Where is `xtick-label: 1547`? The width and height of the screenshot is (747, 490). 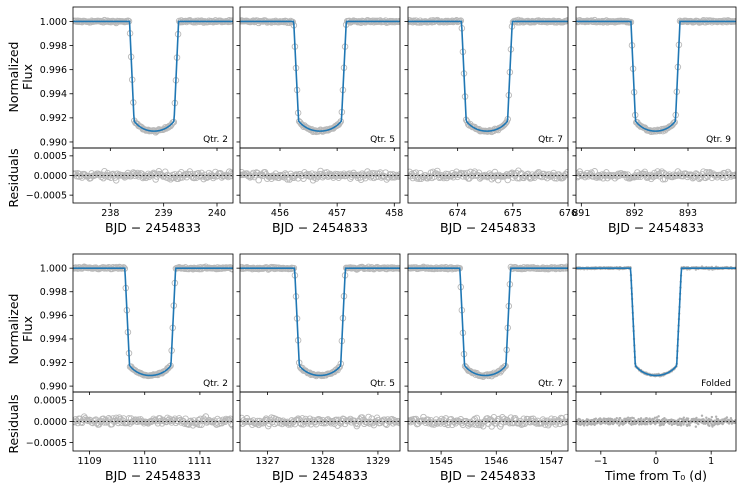
xtick-label: 1547 is located at coordinates (551, 461).